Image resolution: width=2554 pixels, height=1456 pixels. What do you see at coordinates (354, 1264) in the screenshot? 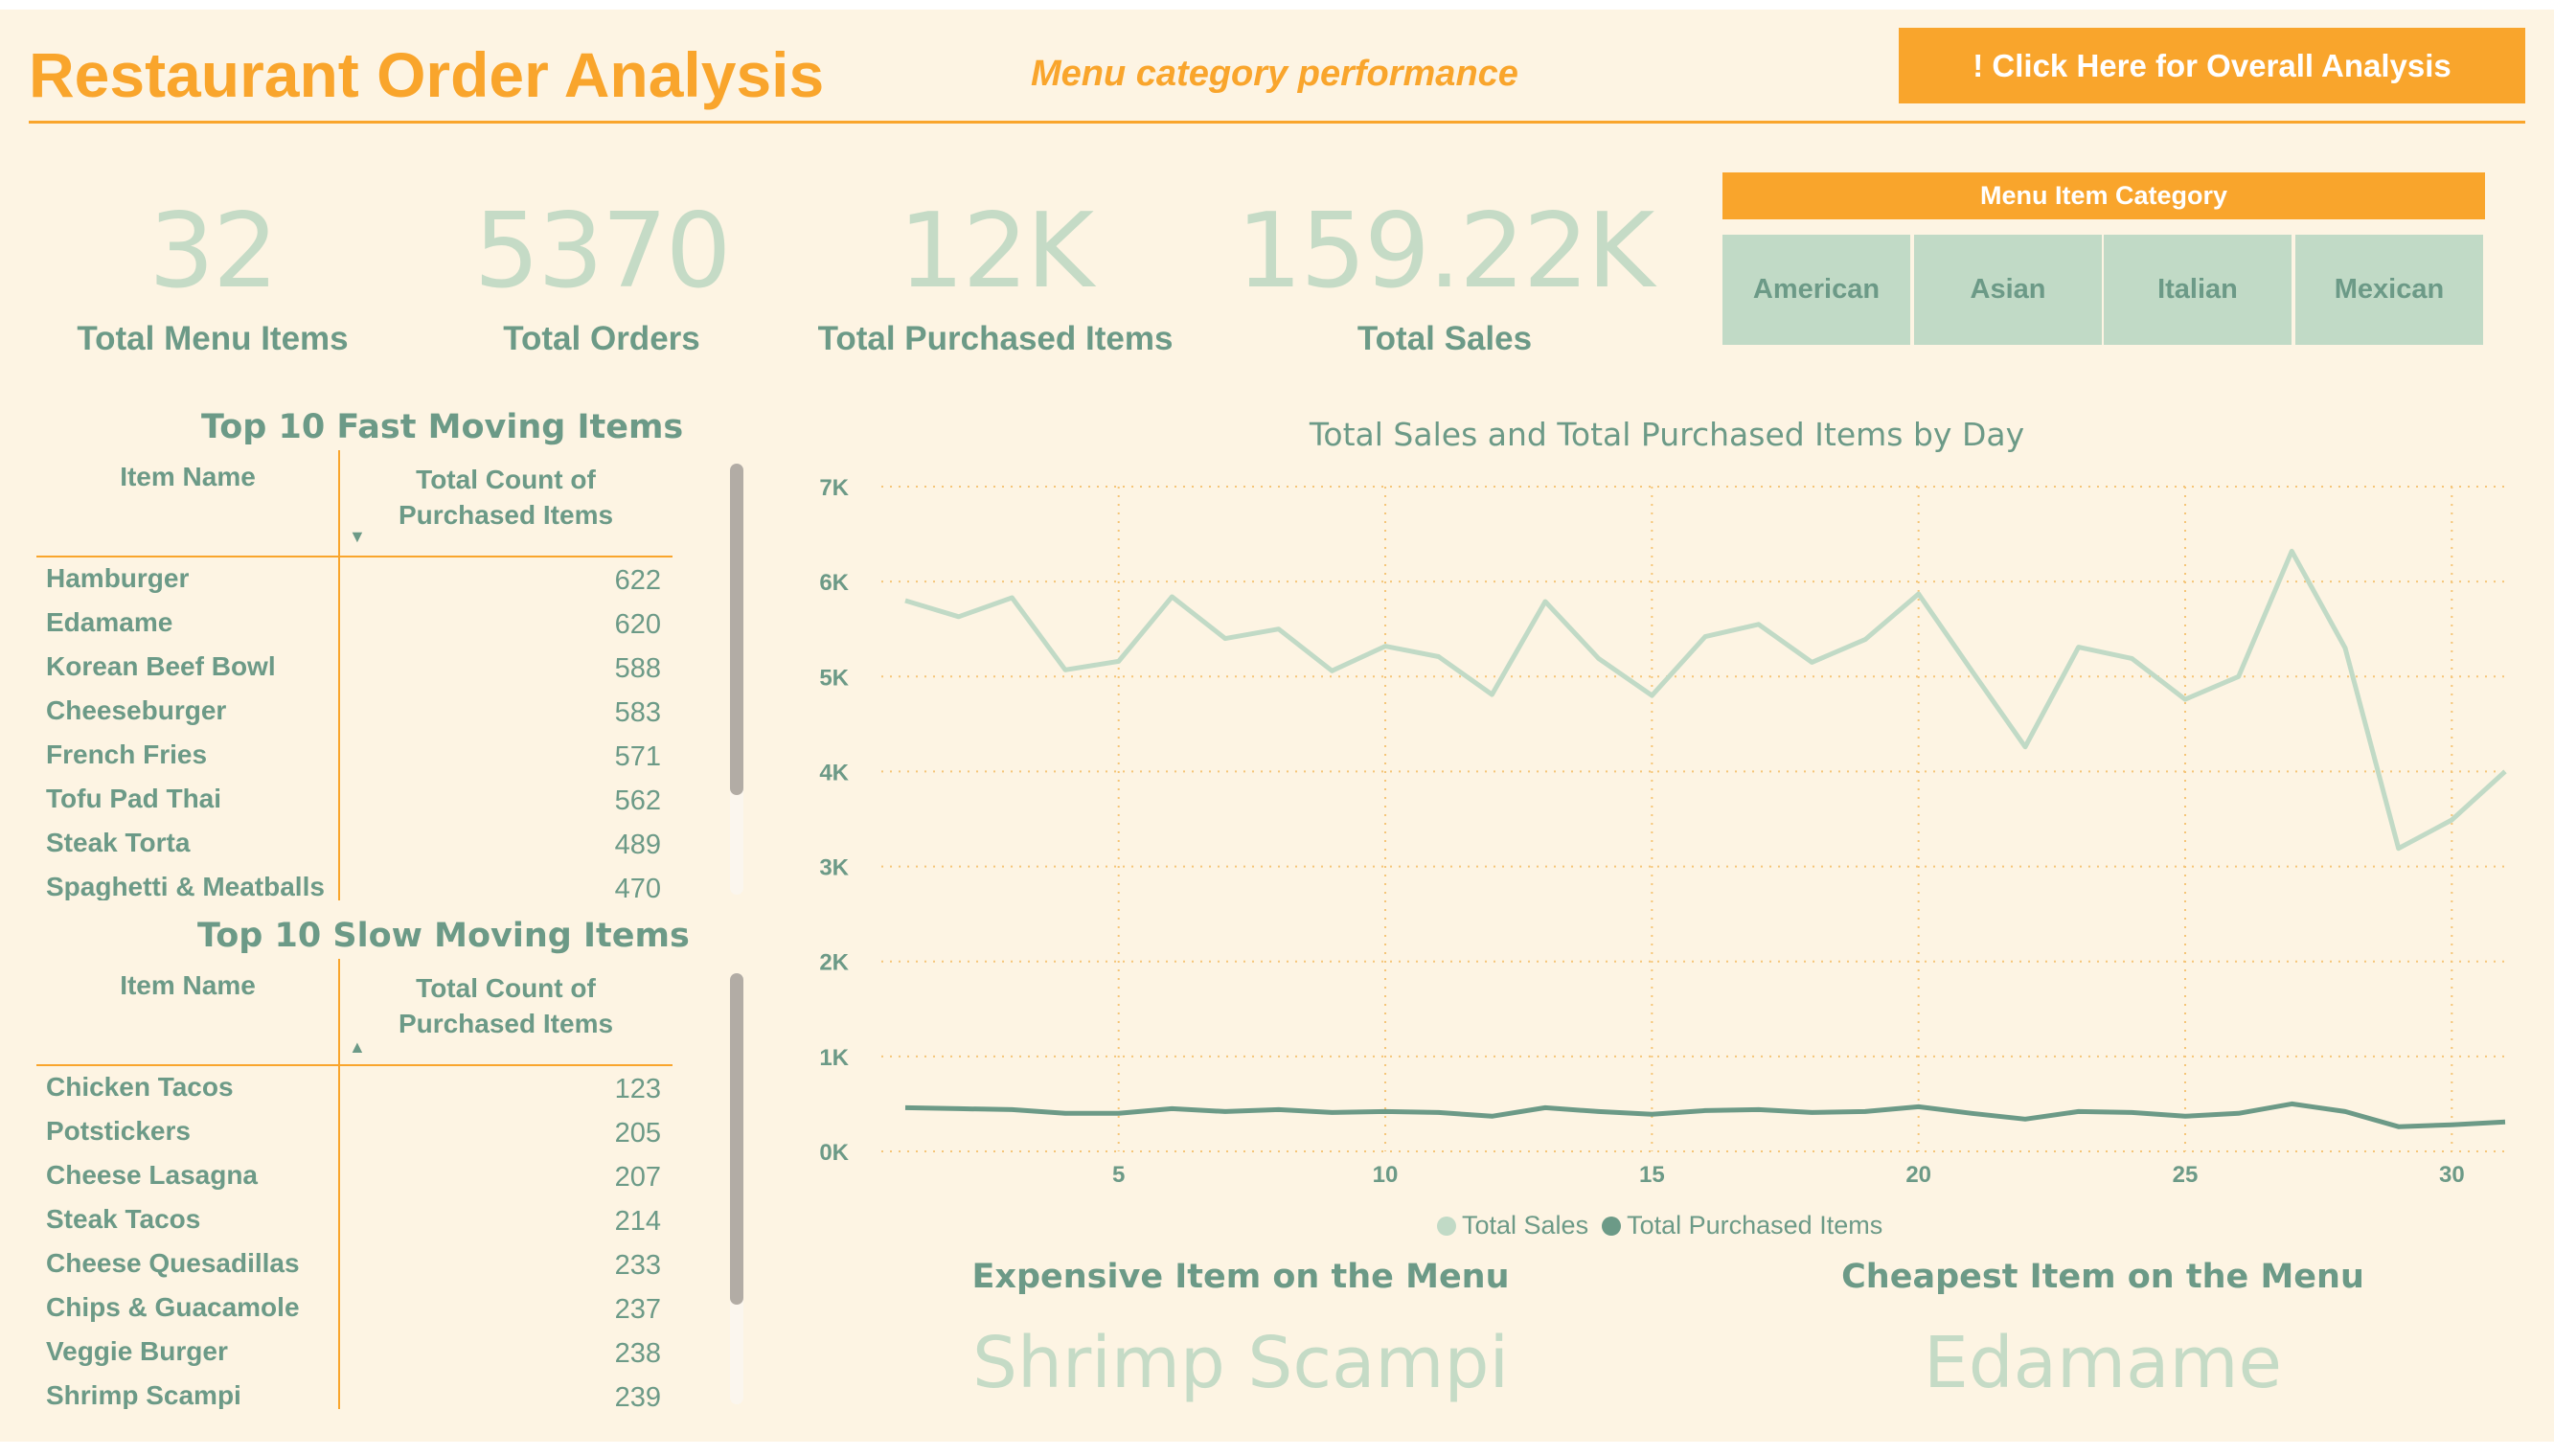
I see `table-row: Cheese Quesadillas 233` at bounding box center [354, 1264].